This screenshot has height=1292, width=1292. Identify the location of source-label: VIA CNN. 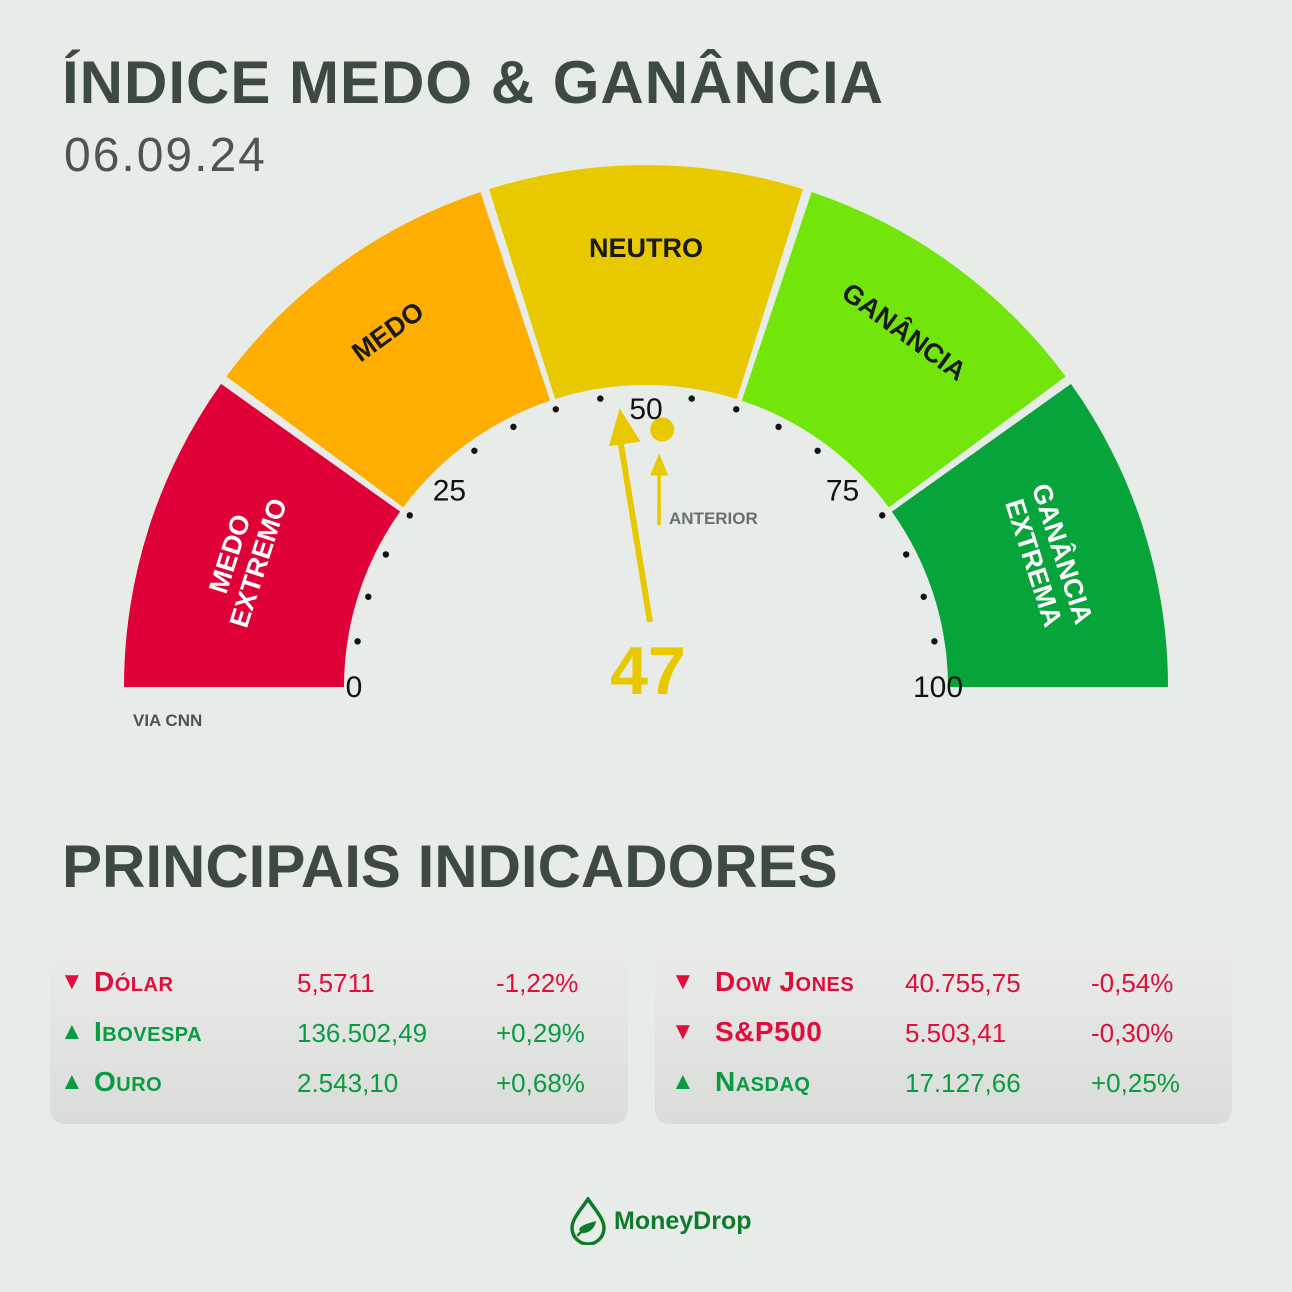
(168, 720).